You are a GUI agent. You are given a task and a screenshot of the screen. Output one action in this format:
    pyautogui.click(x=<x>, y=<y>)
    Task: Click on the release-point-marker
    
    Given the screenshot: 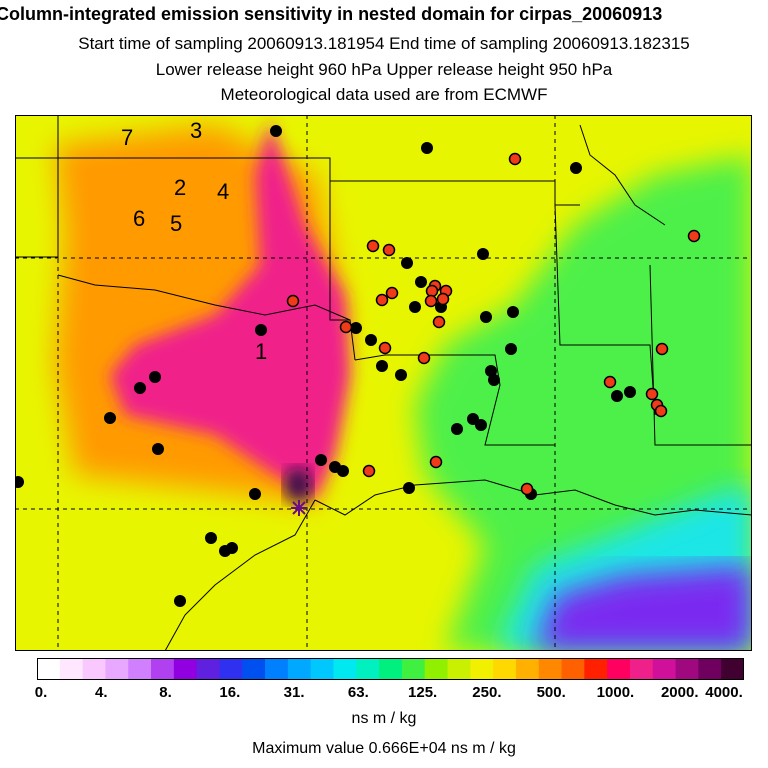 What is the action you would take?
    pyautogui.click(x=299, y=508)
    